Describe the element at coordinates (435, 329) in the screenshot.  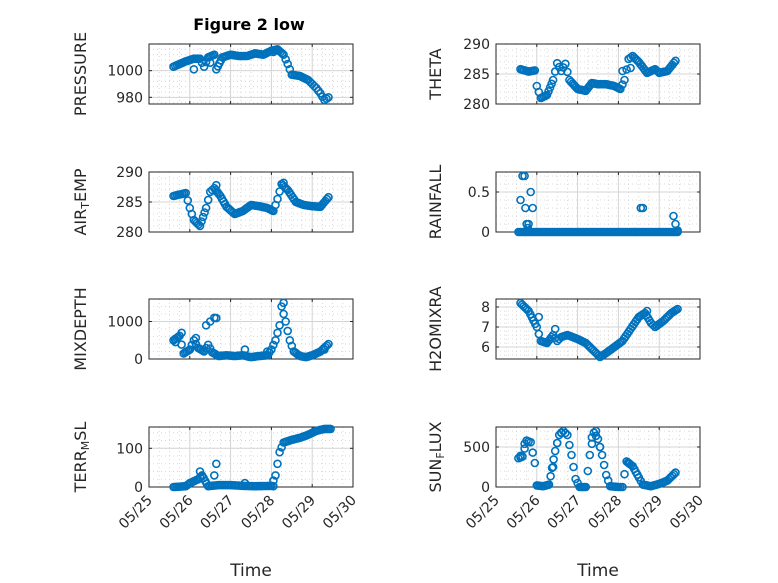
I see `y-axis-label-main: H2OMIXRA` at that location.